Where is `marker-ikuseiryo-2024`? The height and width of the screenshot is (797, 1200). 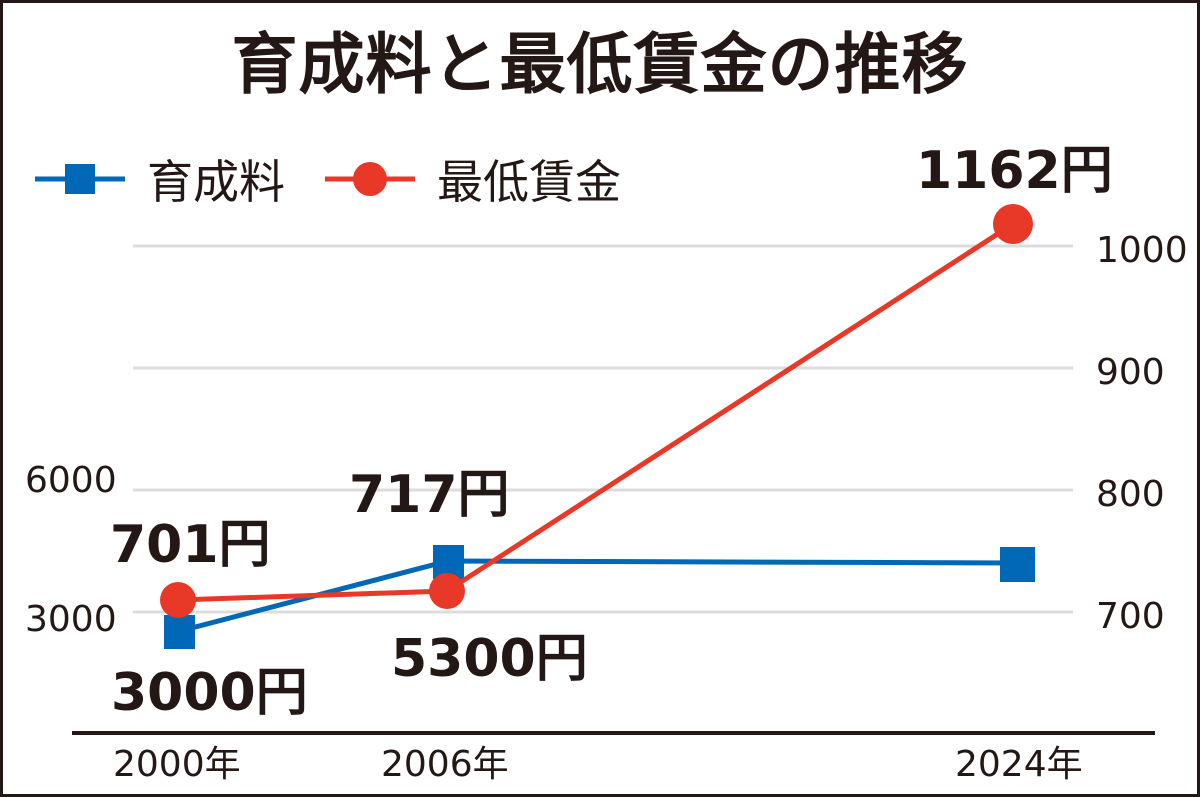
marker-ikuseiryo-2024 is located at coordinates (1017, 564).